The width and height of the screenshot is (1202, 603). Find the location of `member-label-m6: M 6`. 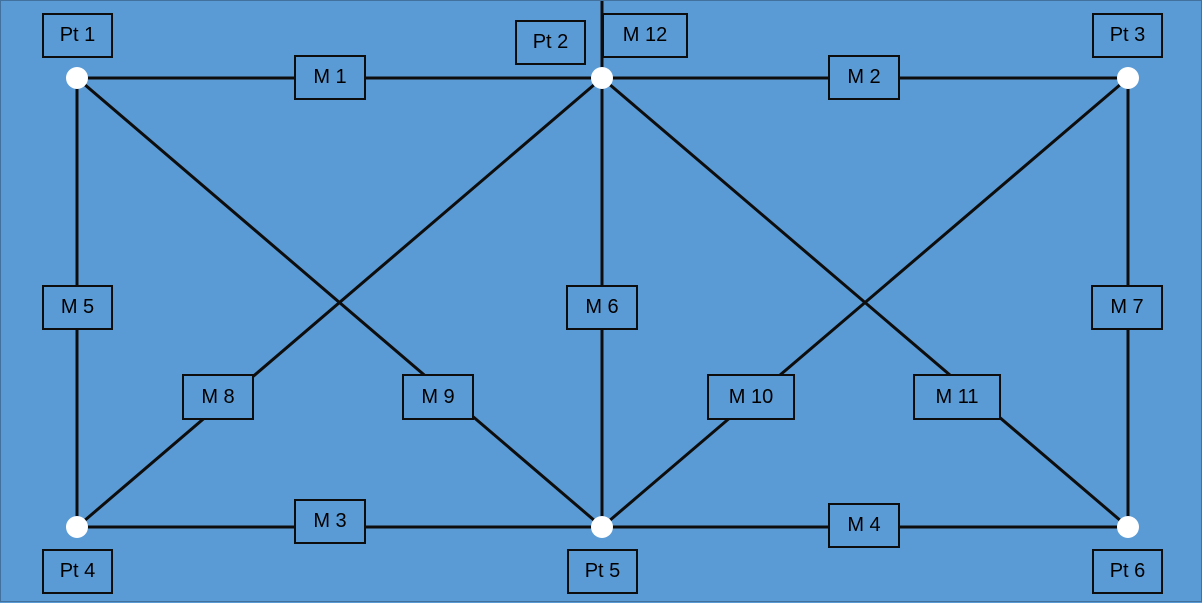

member-label-m6: M 6 is located at coordinates (602, 307).